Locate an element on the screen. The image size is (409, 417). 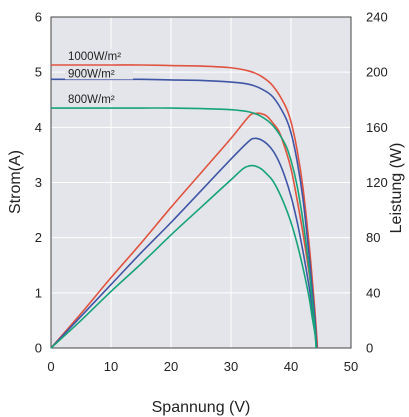
y-tick-label: 6 is located at coordinates (38, 17).